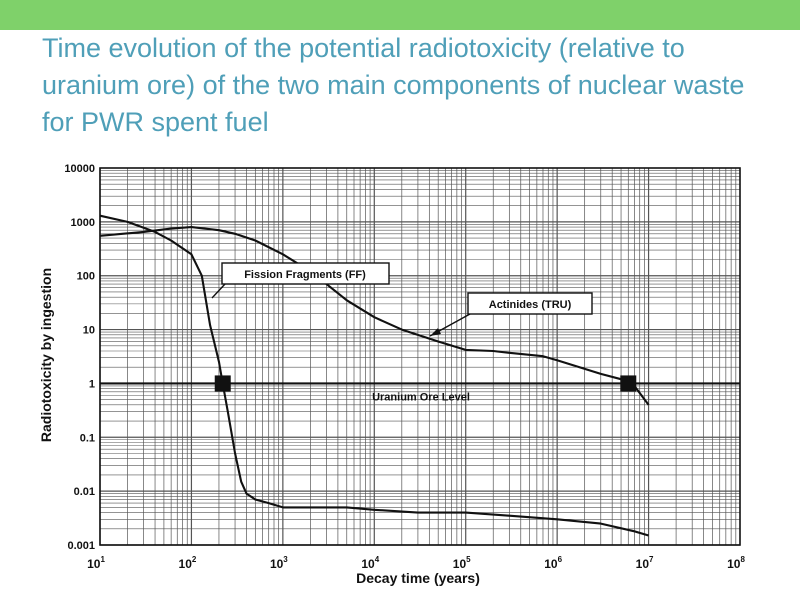 The image size is (800, 600). What do you see at coordinates (87, 438) in the screenshot?
I see `y-tick-label: 0.1` at bounding box center [87, 438].